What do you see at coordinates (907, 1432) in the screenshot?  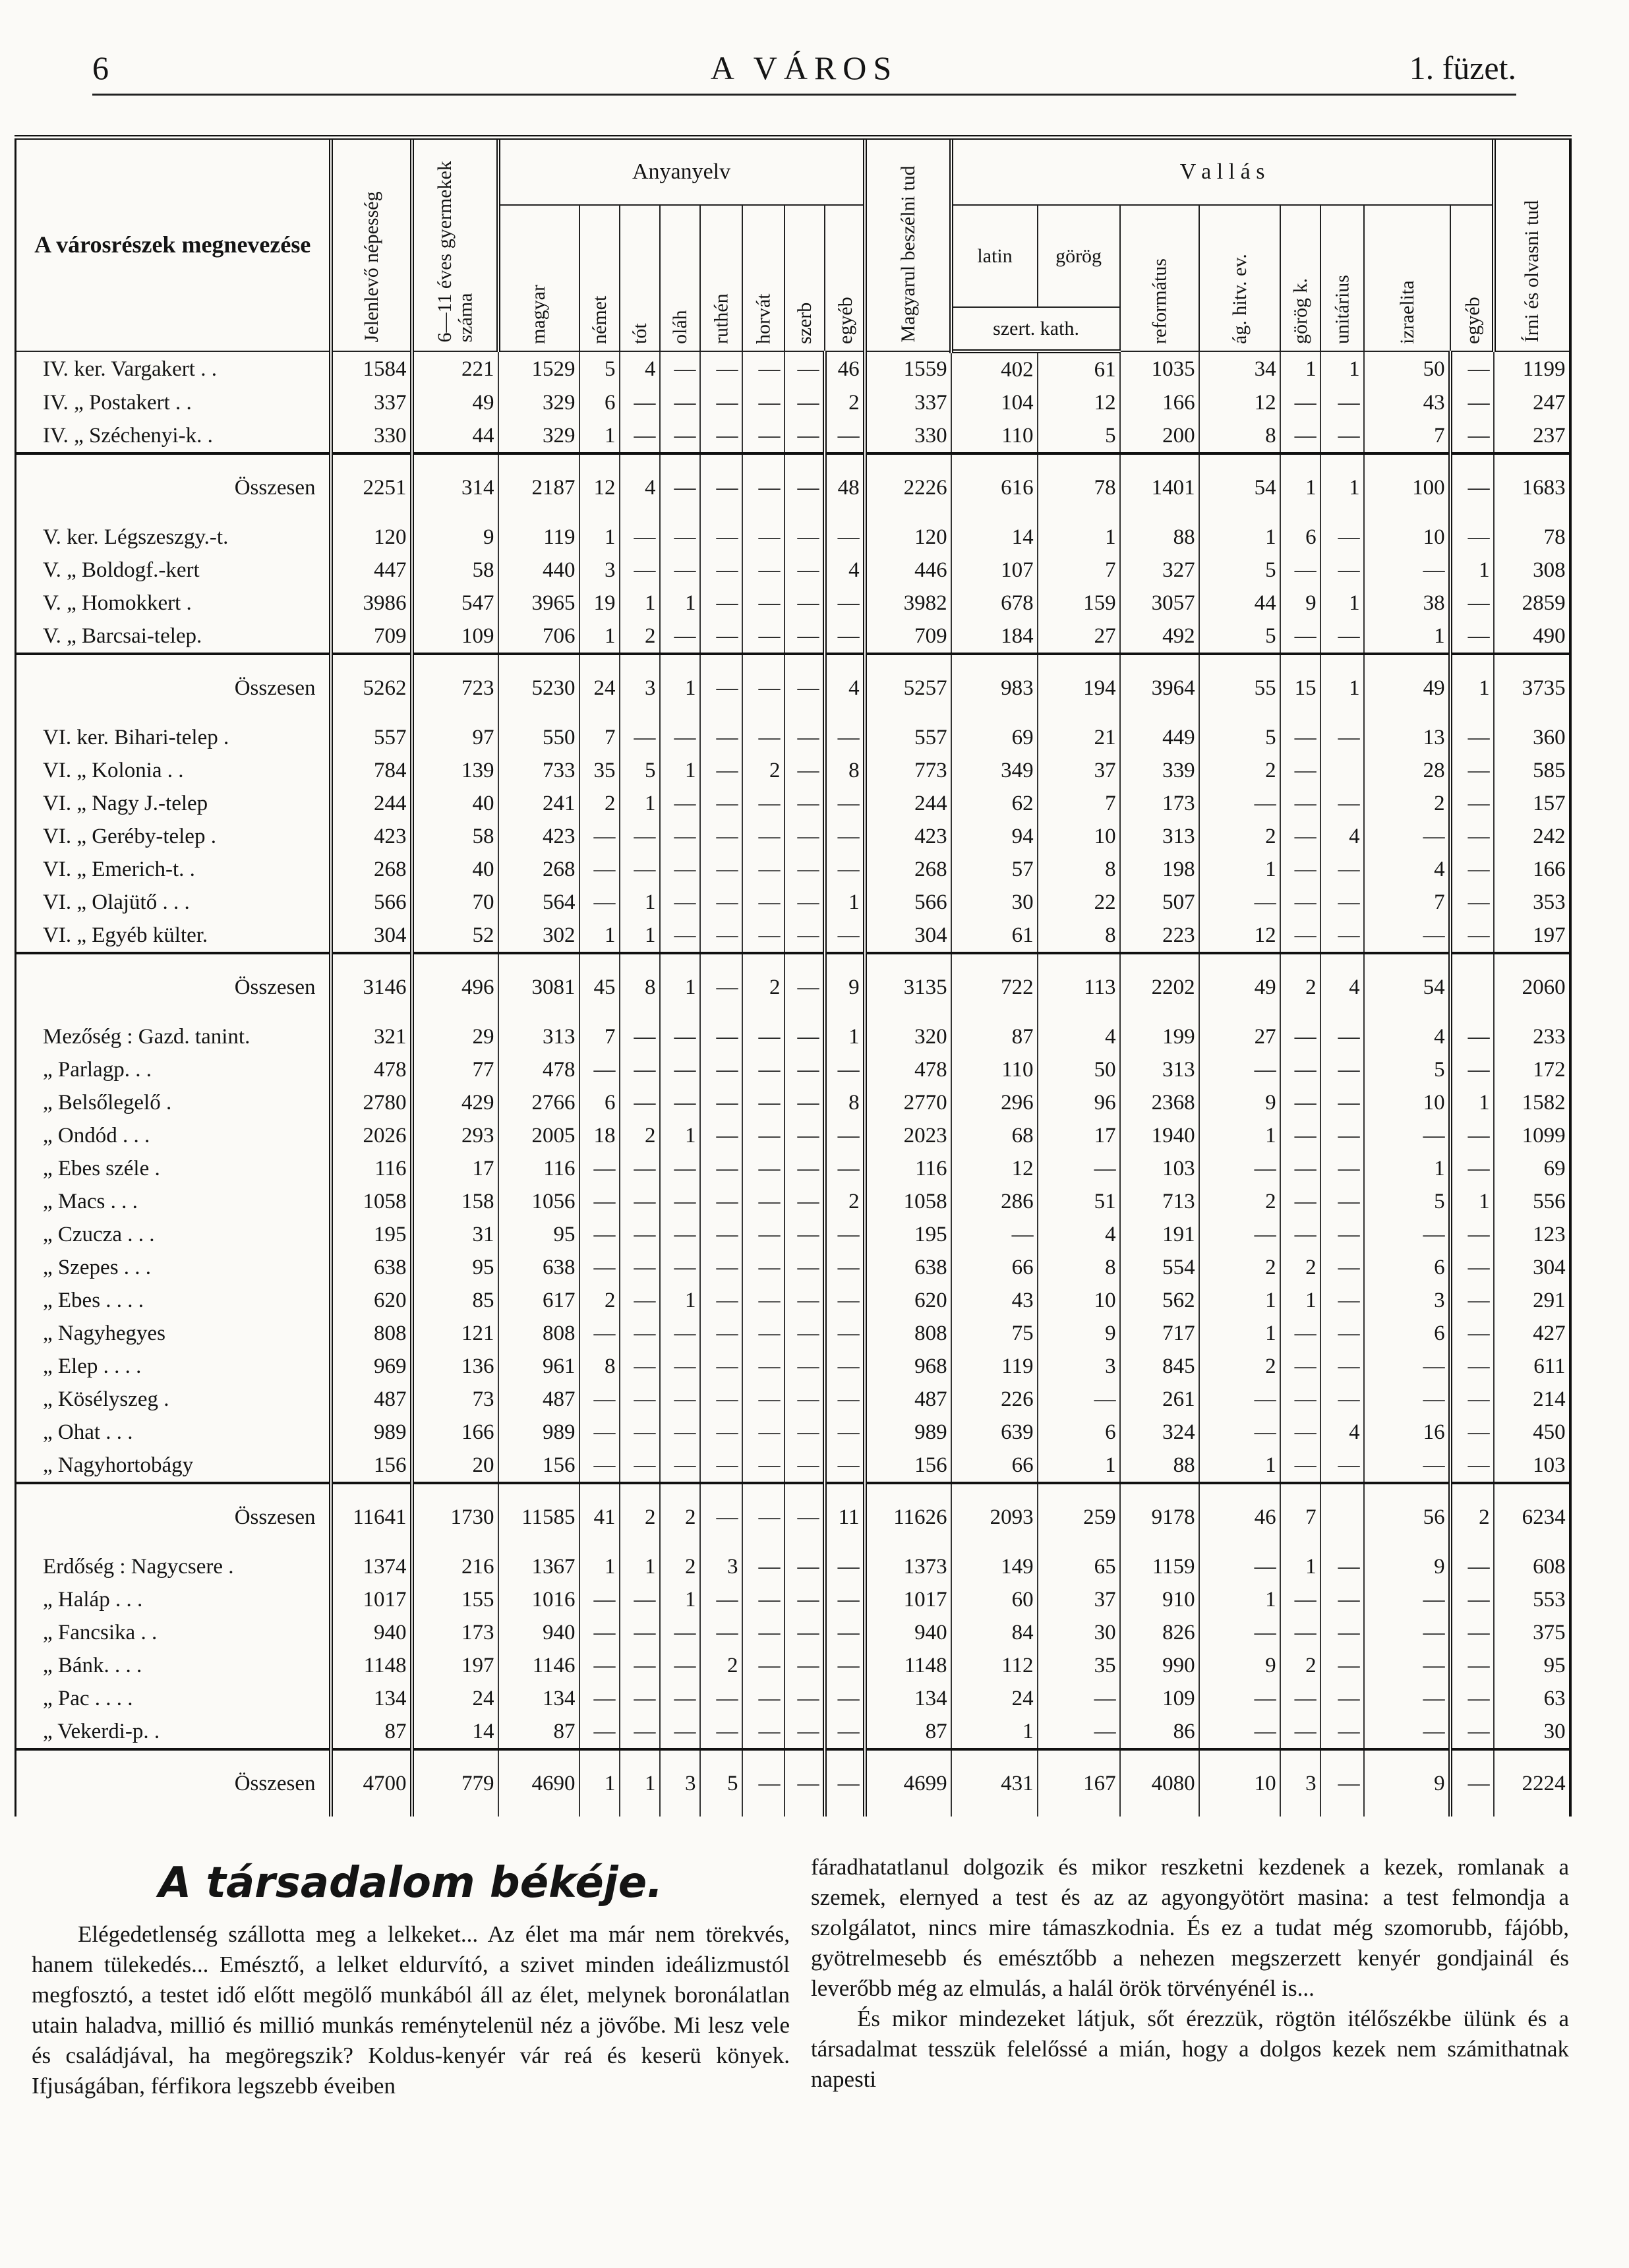 I see `cell: 989` at bounding box center [907, 1432].